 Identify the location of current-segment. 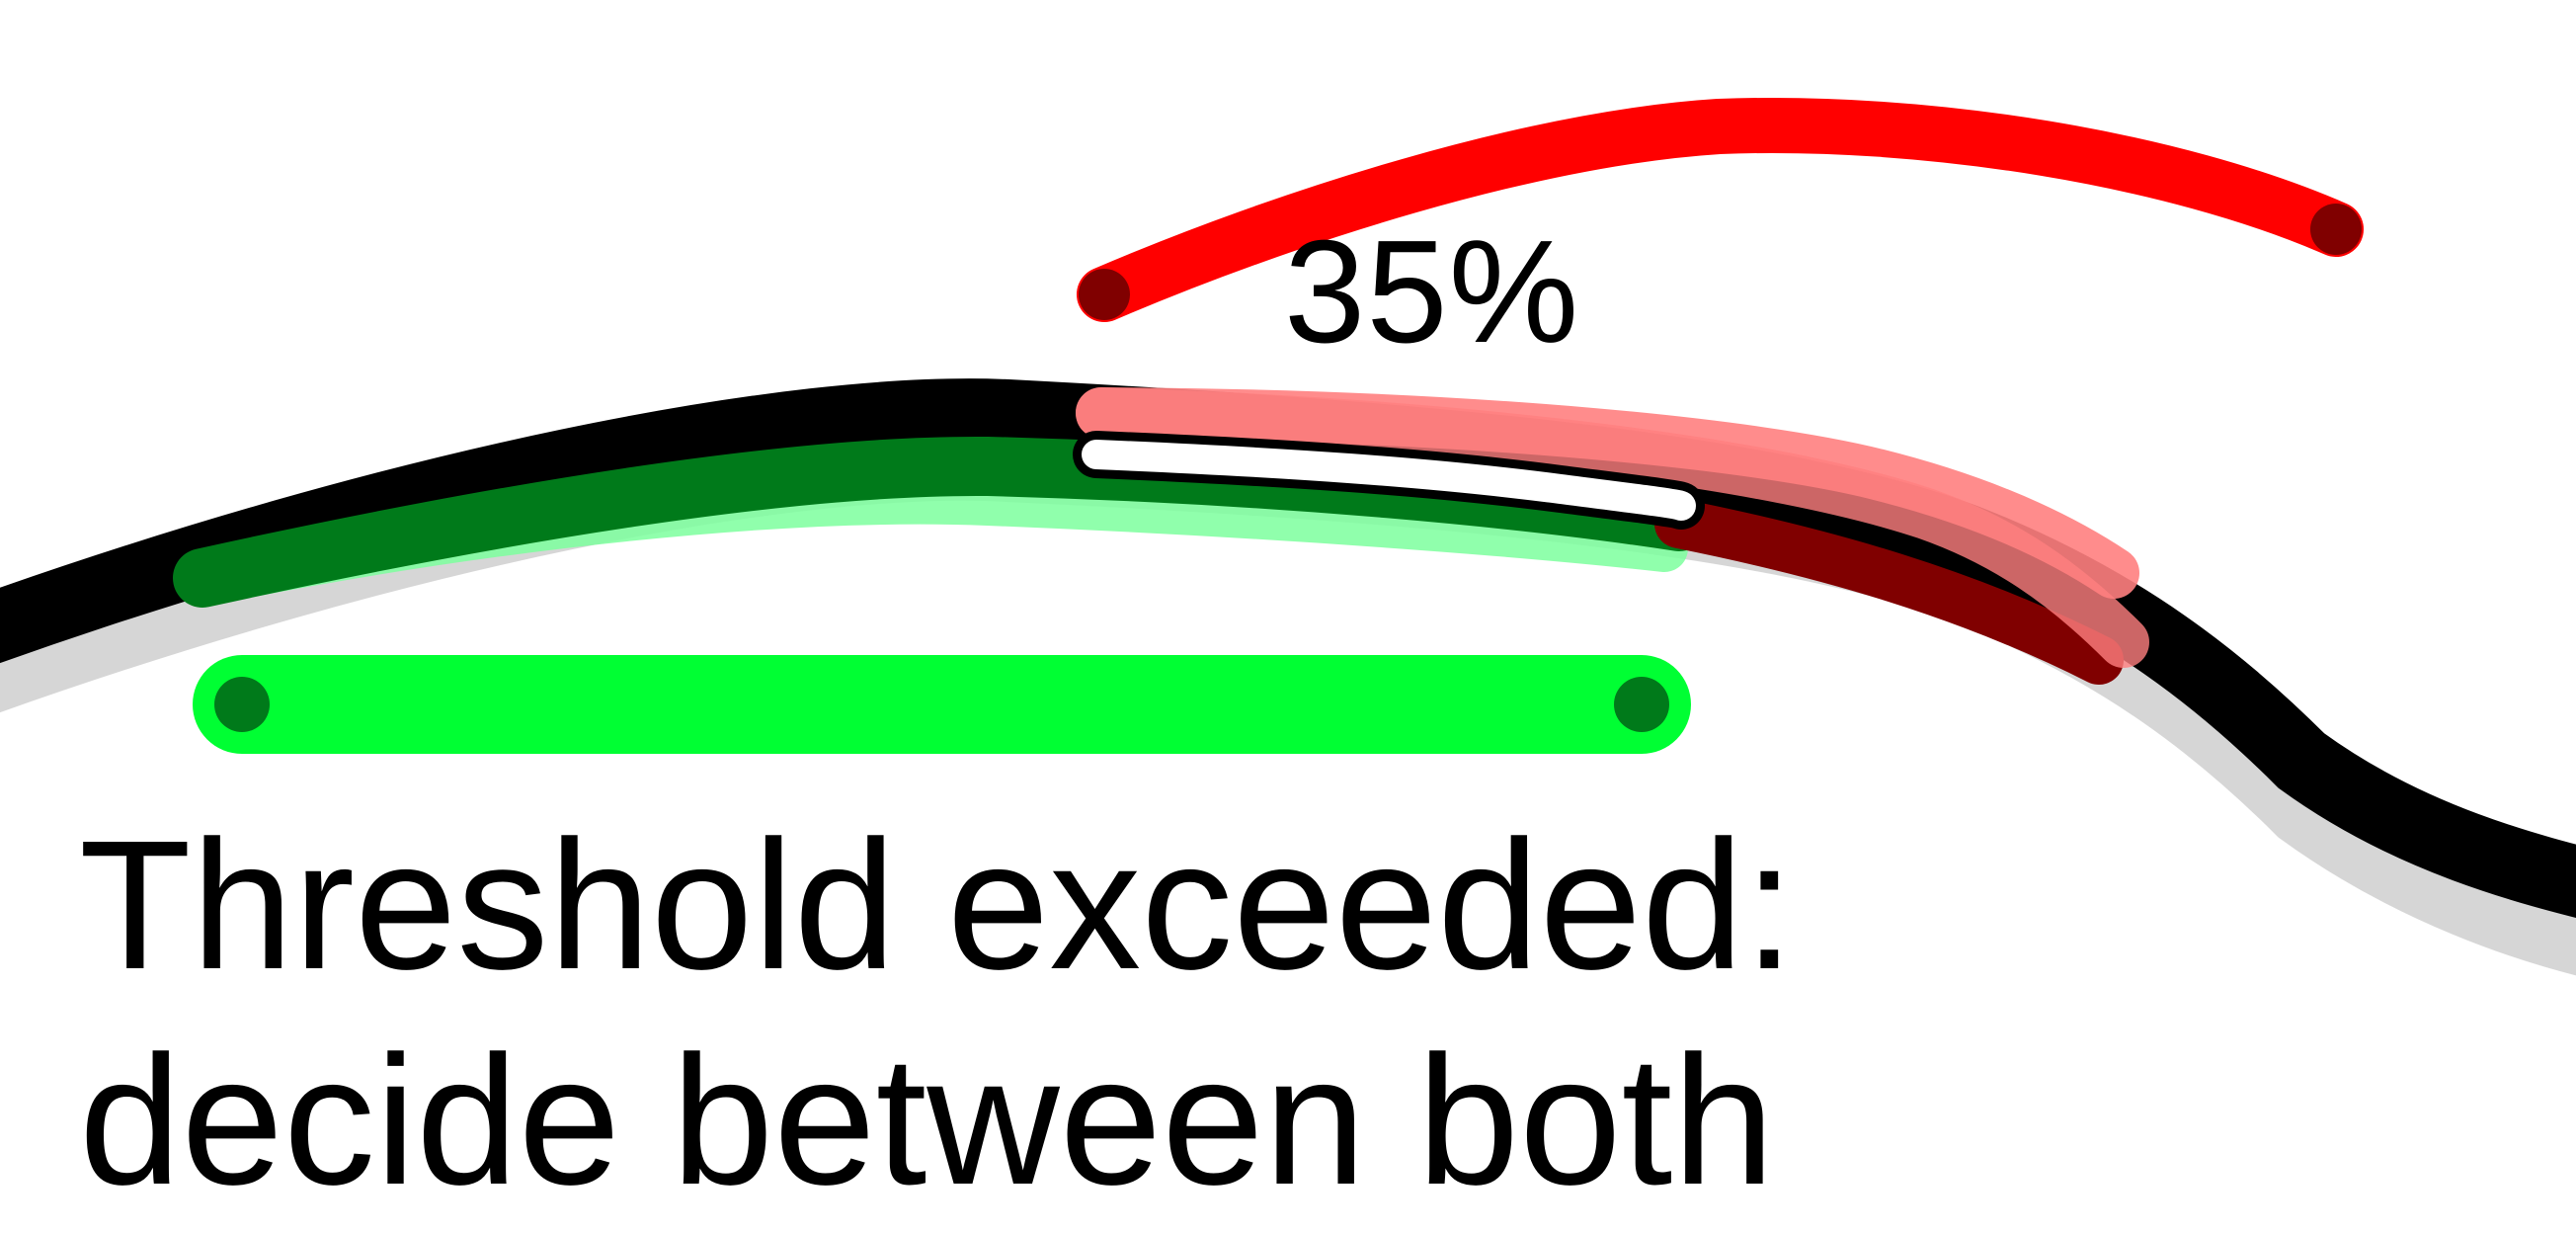
(1389, 481).